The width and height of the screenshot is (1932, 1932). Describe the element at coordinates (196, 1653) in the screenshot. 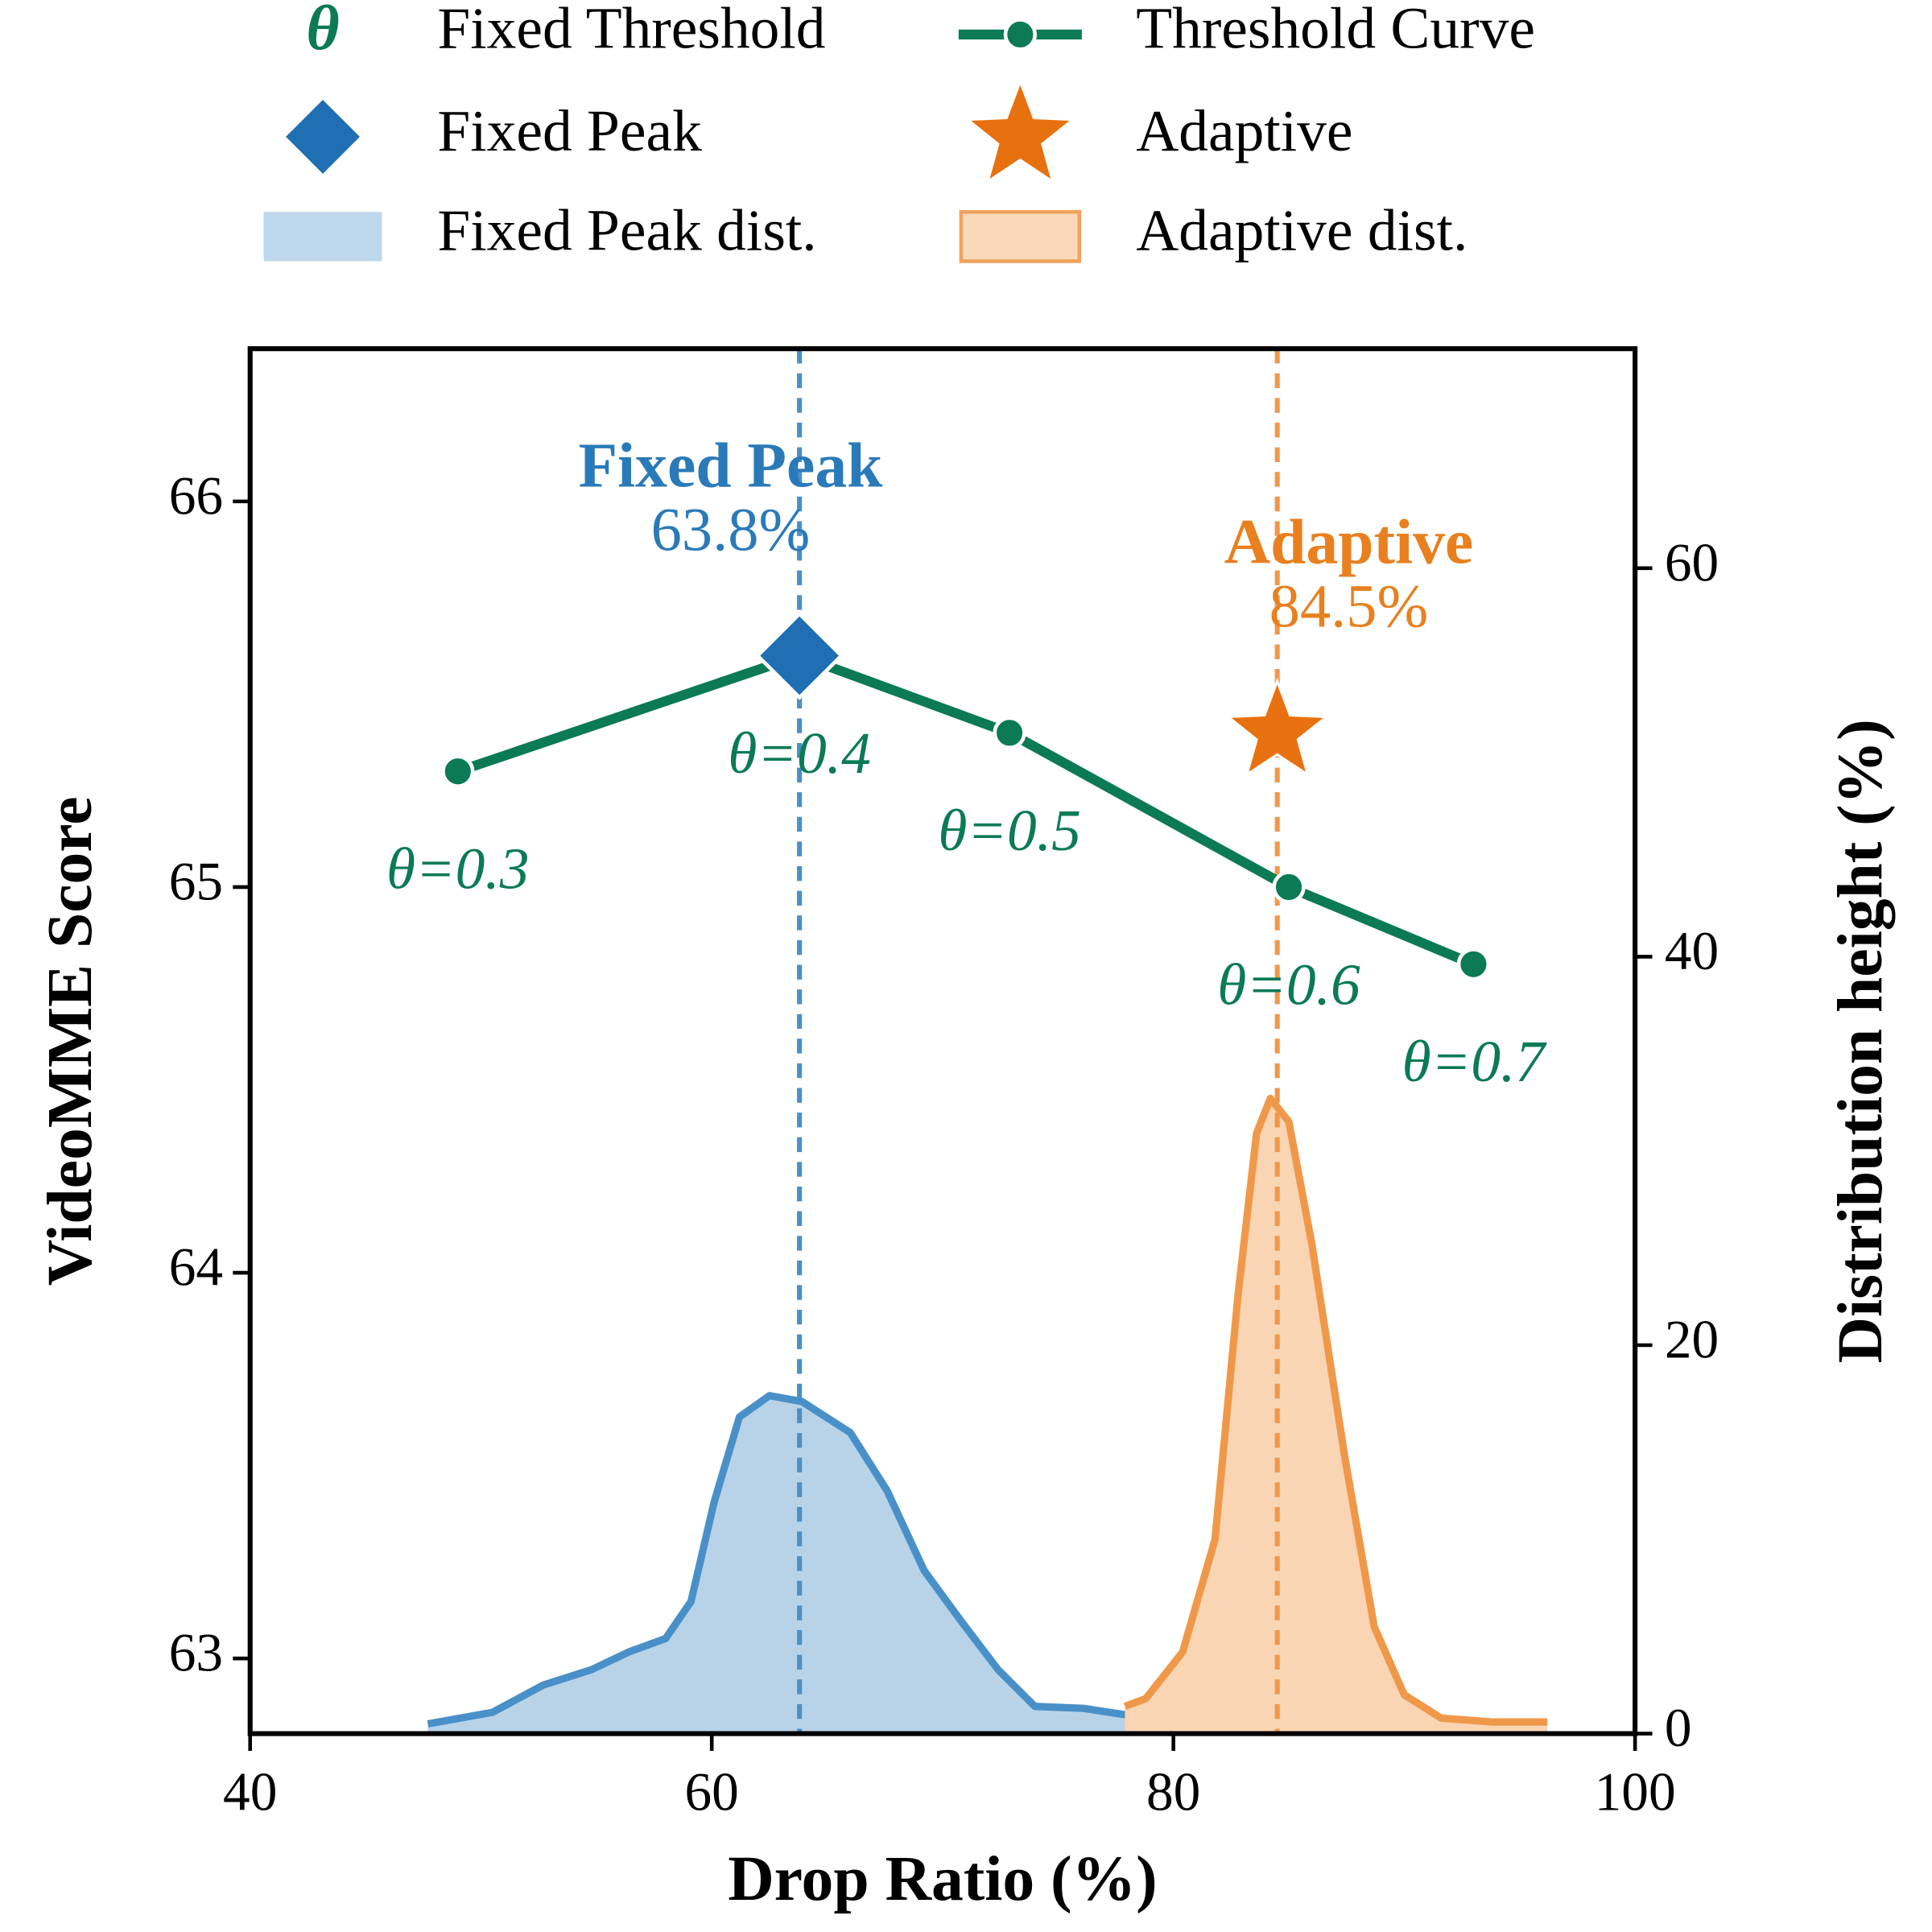

I see `y-tick-label: 63` at that location.